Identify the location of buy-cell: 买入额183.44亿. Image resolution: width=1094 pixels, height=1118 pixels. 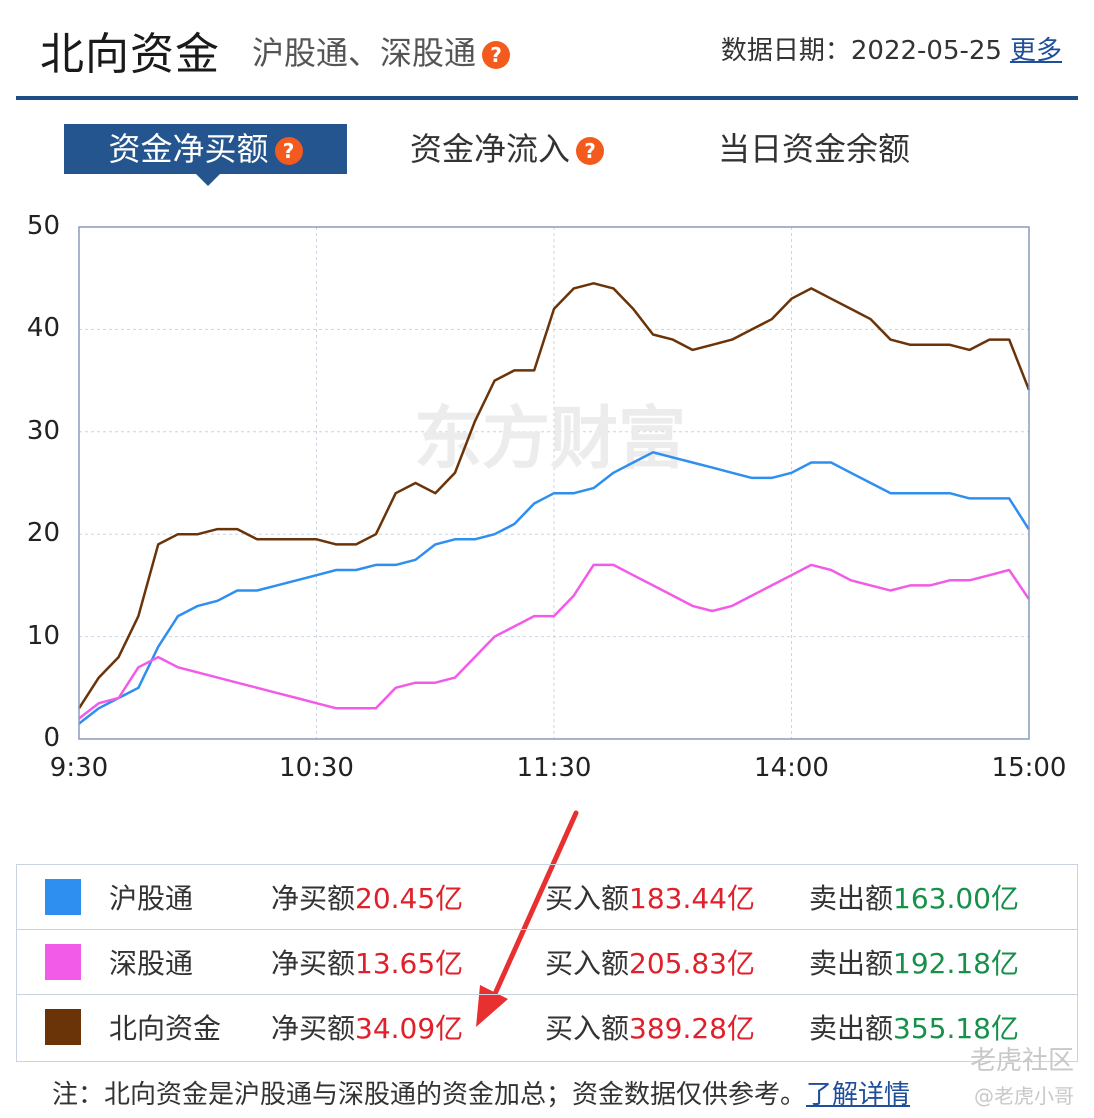
(650, 897).